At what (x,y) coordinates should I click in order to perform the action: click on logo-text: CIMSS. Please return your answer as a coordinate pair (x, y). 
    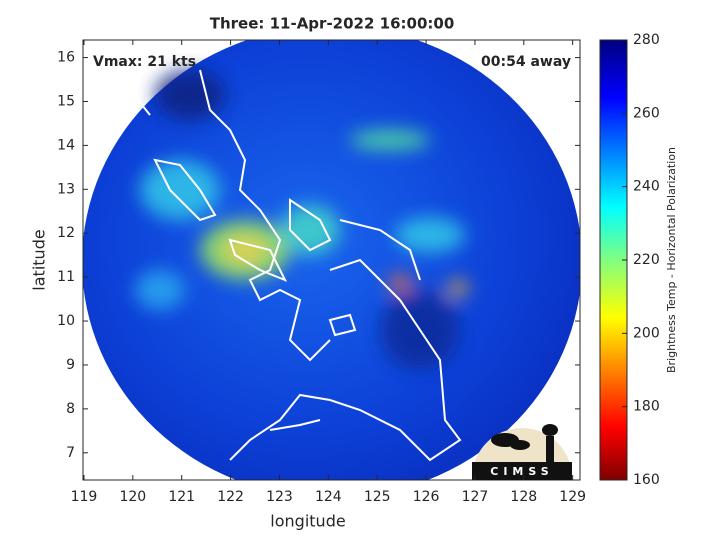
    Looking at the image, I should click on (521, 471).